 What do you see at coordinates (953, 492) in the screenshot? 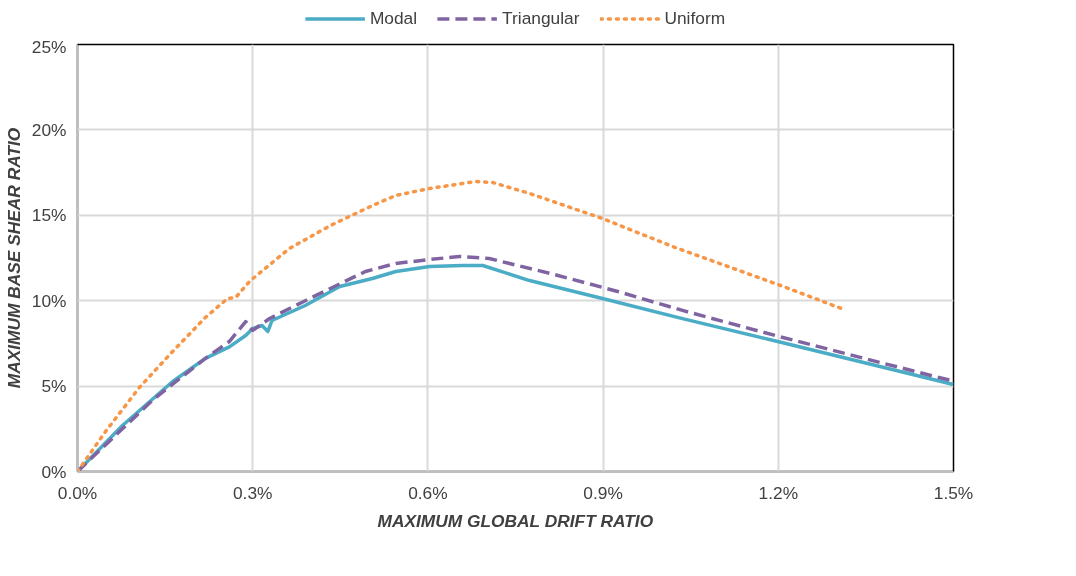
I see `x-tick-label: 1.5%` at bounding box center [953, 492].